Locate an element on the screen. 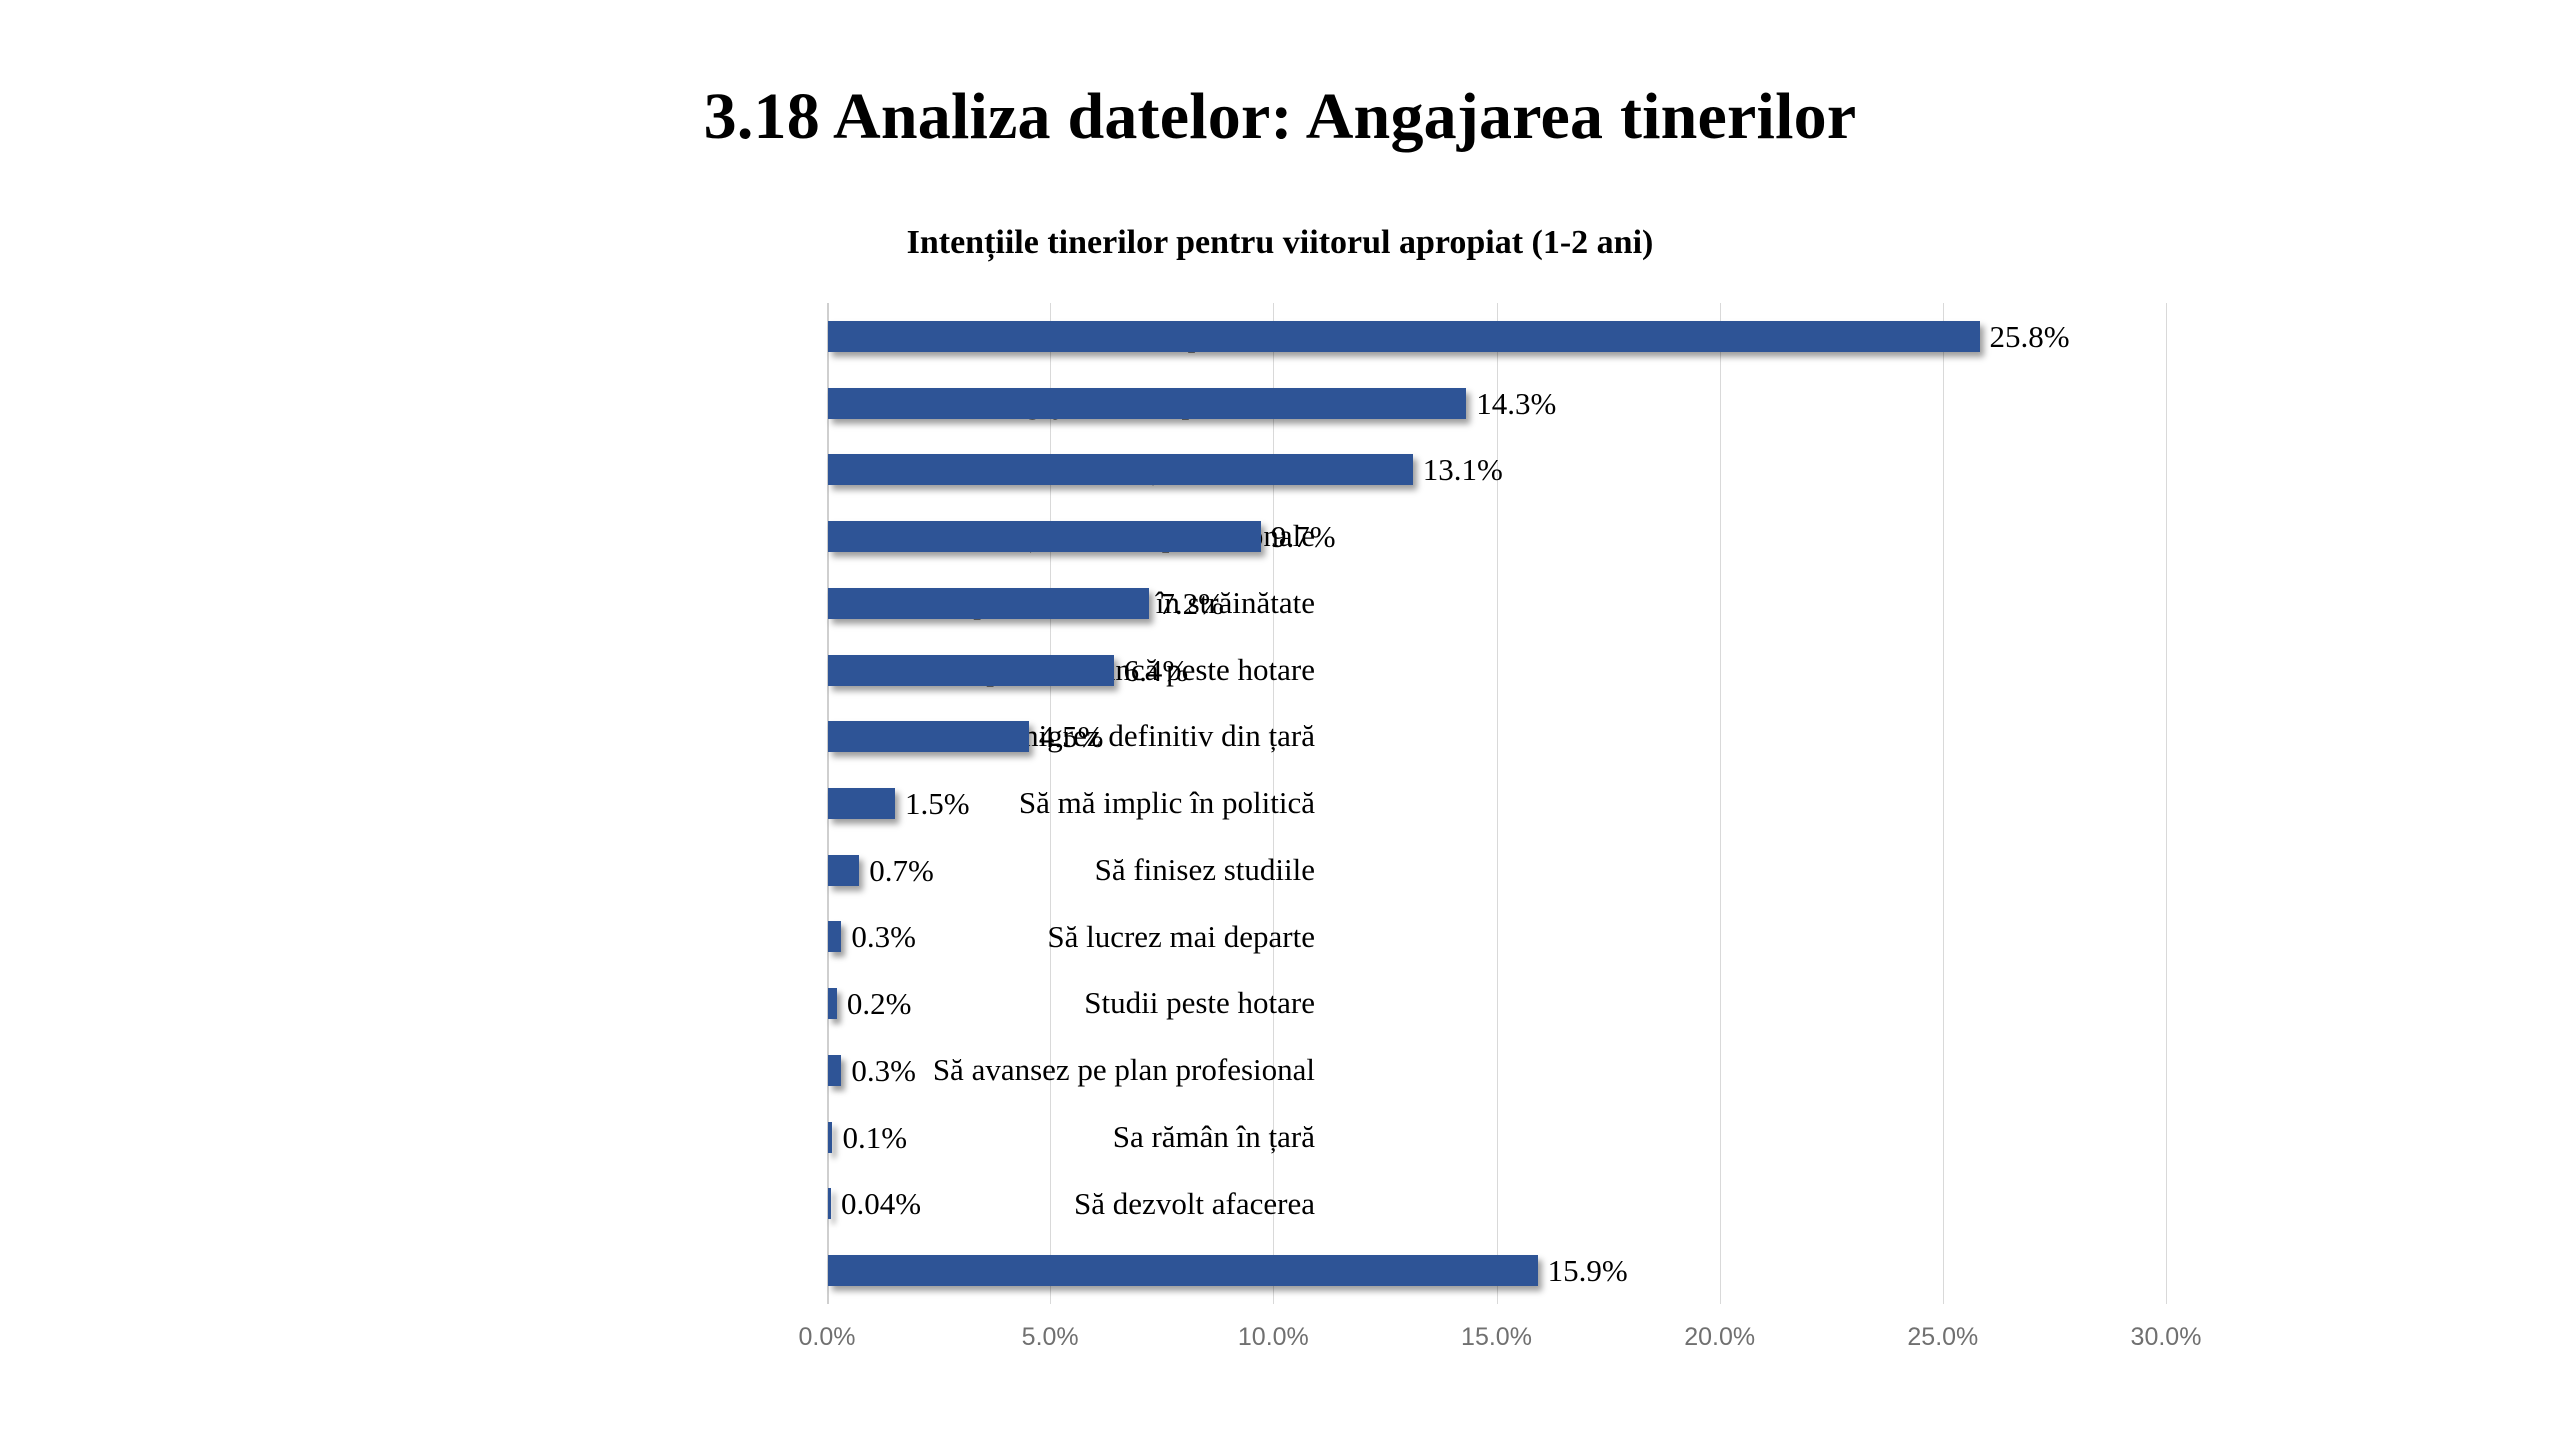  category-label: Studii peste hotare is located at coordinates (1199, 1003).